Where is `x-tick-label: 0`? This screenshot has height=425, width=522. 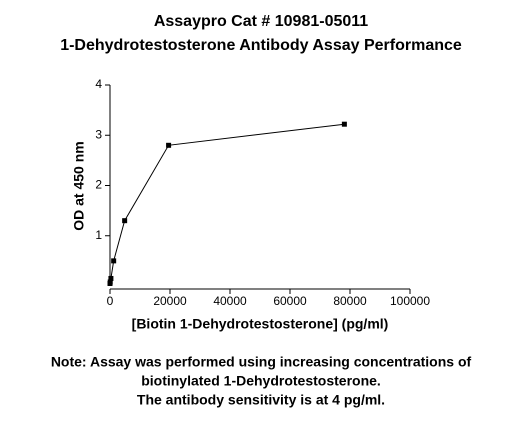
x-tick-label: 0 is located at coordinates (110, 301).